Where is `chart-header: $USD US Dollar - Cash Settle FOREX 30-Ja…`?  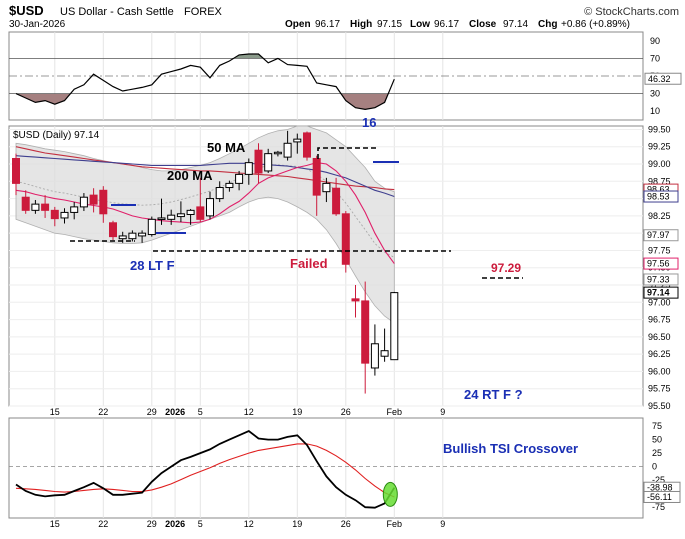 chart-header: $USD US Dollar - Cash Settle FOREX 30-Ja… is located at coordinates (344, 16).